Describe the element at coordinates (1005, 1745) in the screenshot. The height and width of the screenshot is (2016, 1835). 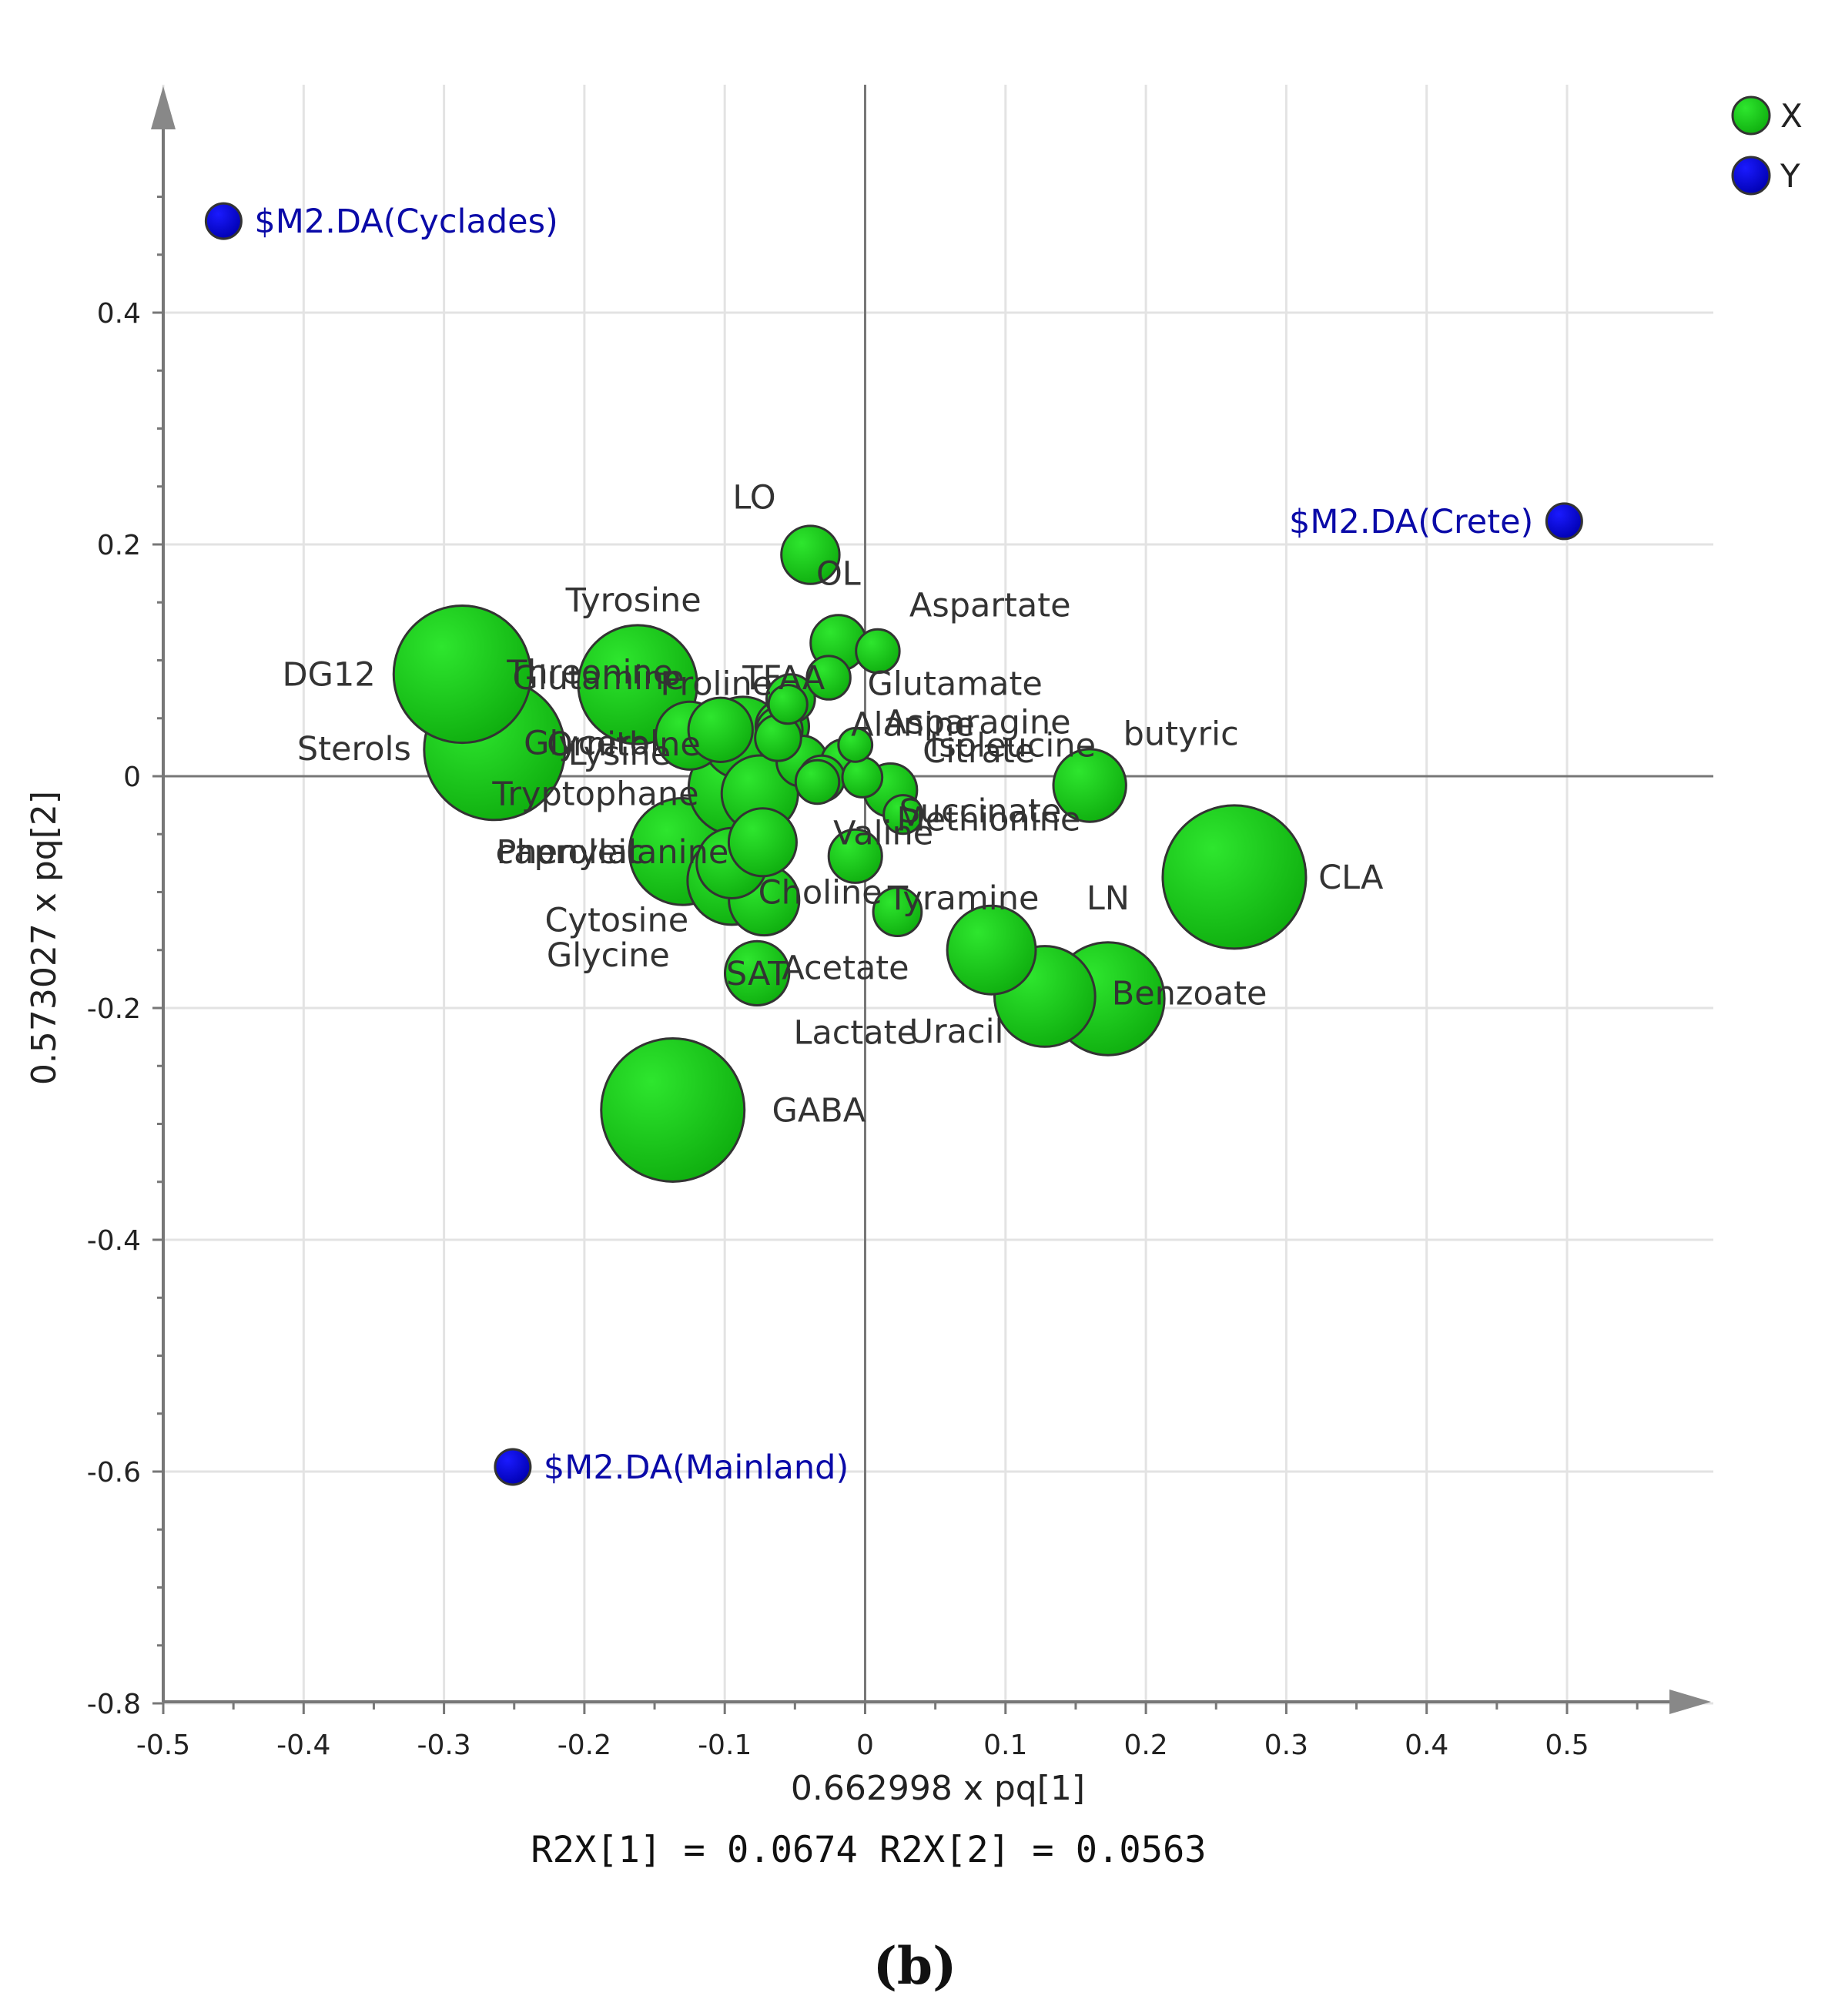
I see `x-tick-label: 0.1` at that location.